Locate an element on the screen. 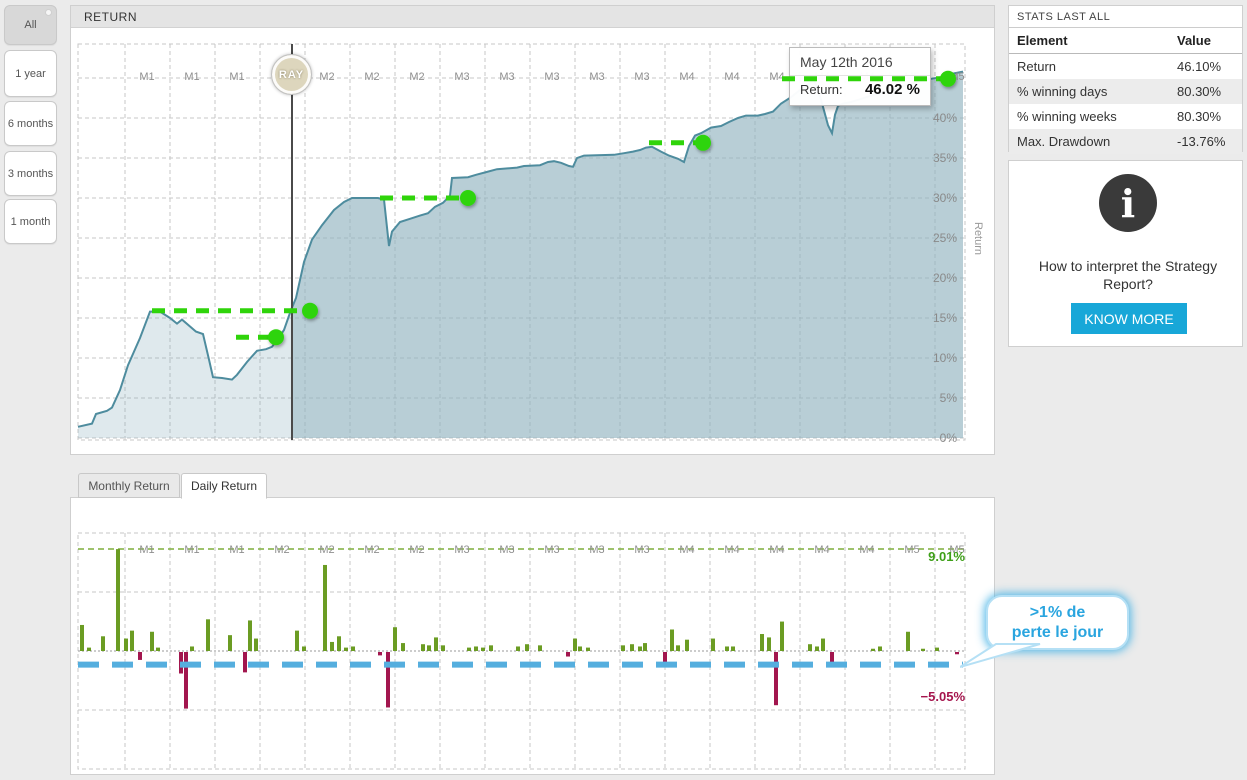 The image size is (1247, 780). time-range-6months-button: 6 months is located at coordinates (30, 123).